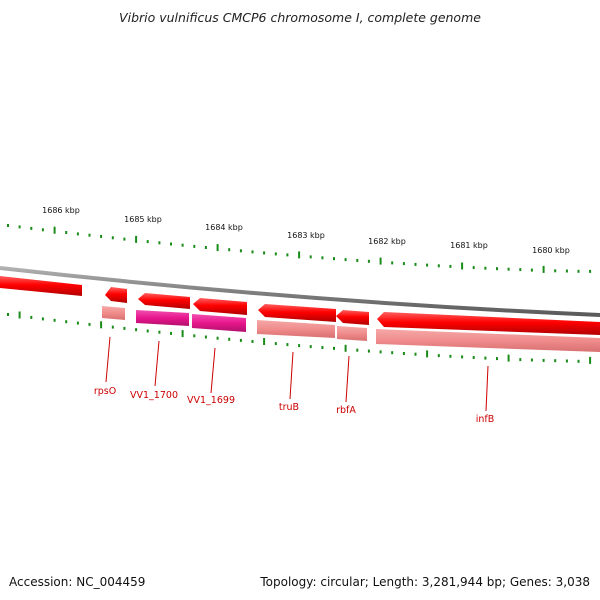  I want to click on gene-label-rbfa: rbfA, so click(346, 410).